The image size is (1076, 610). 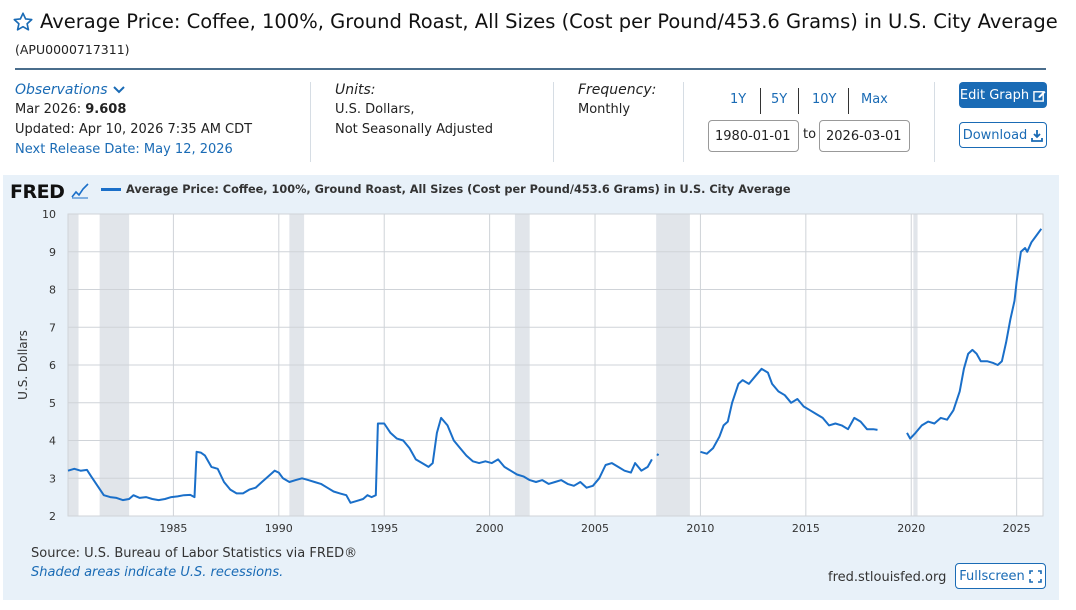 What do you see at coordinates (37, 192) in the screenshot?
I see `fred-logo-text: FRED` at bounding box center [37, 192].